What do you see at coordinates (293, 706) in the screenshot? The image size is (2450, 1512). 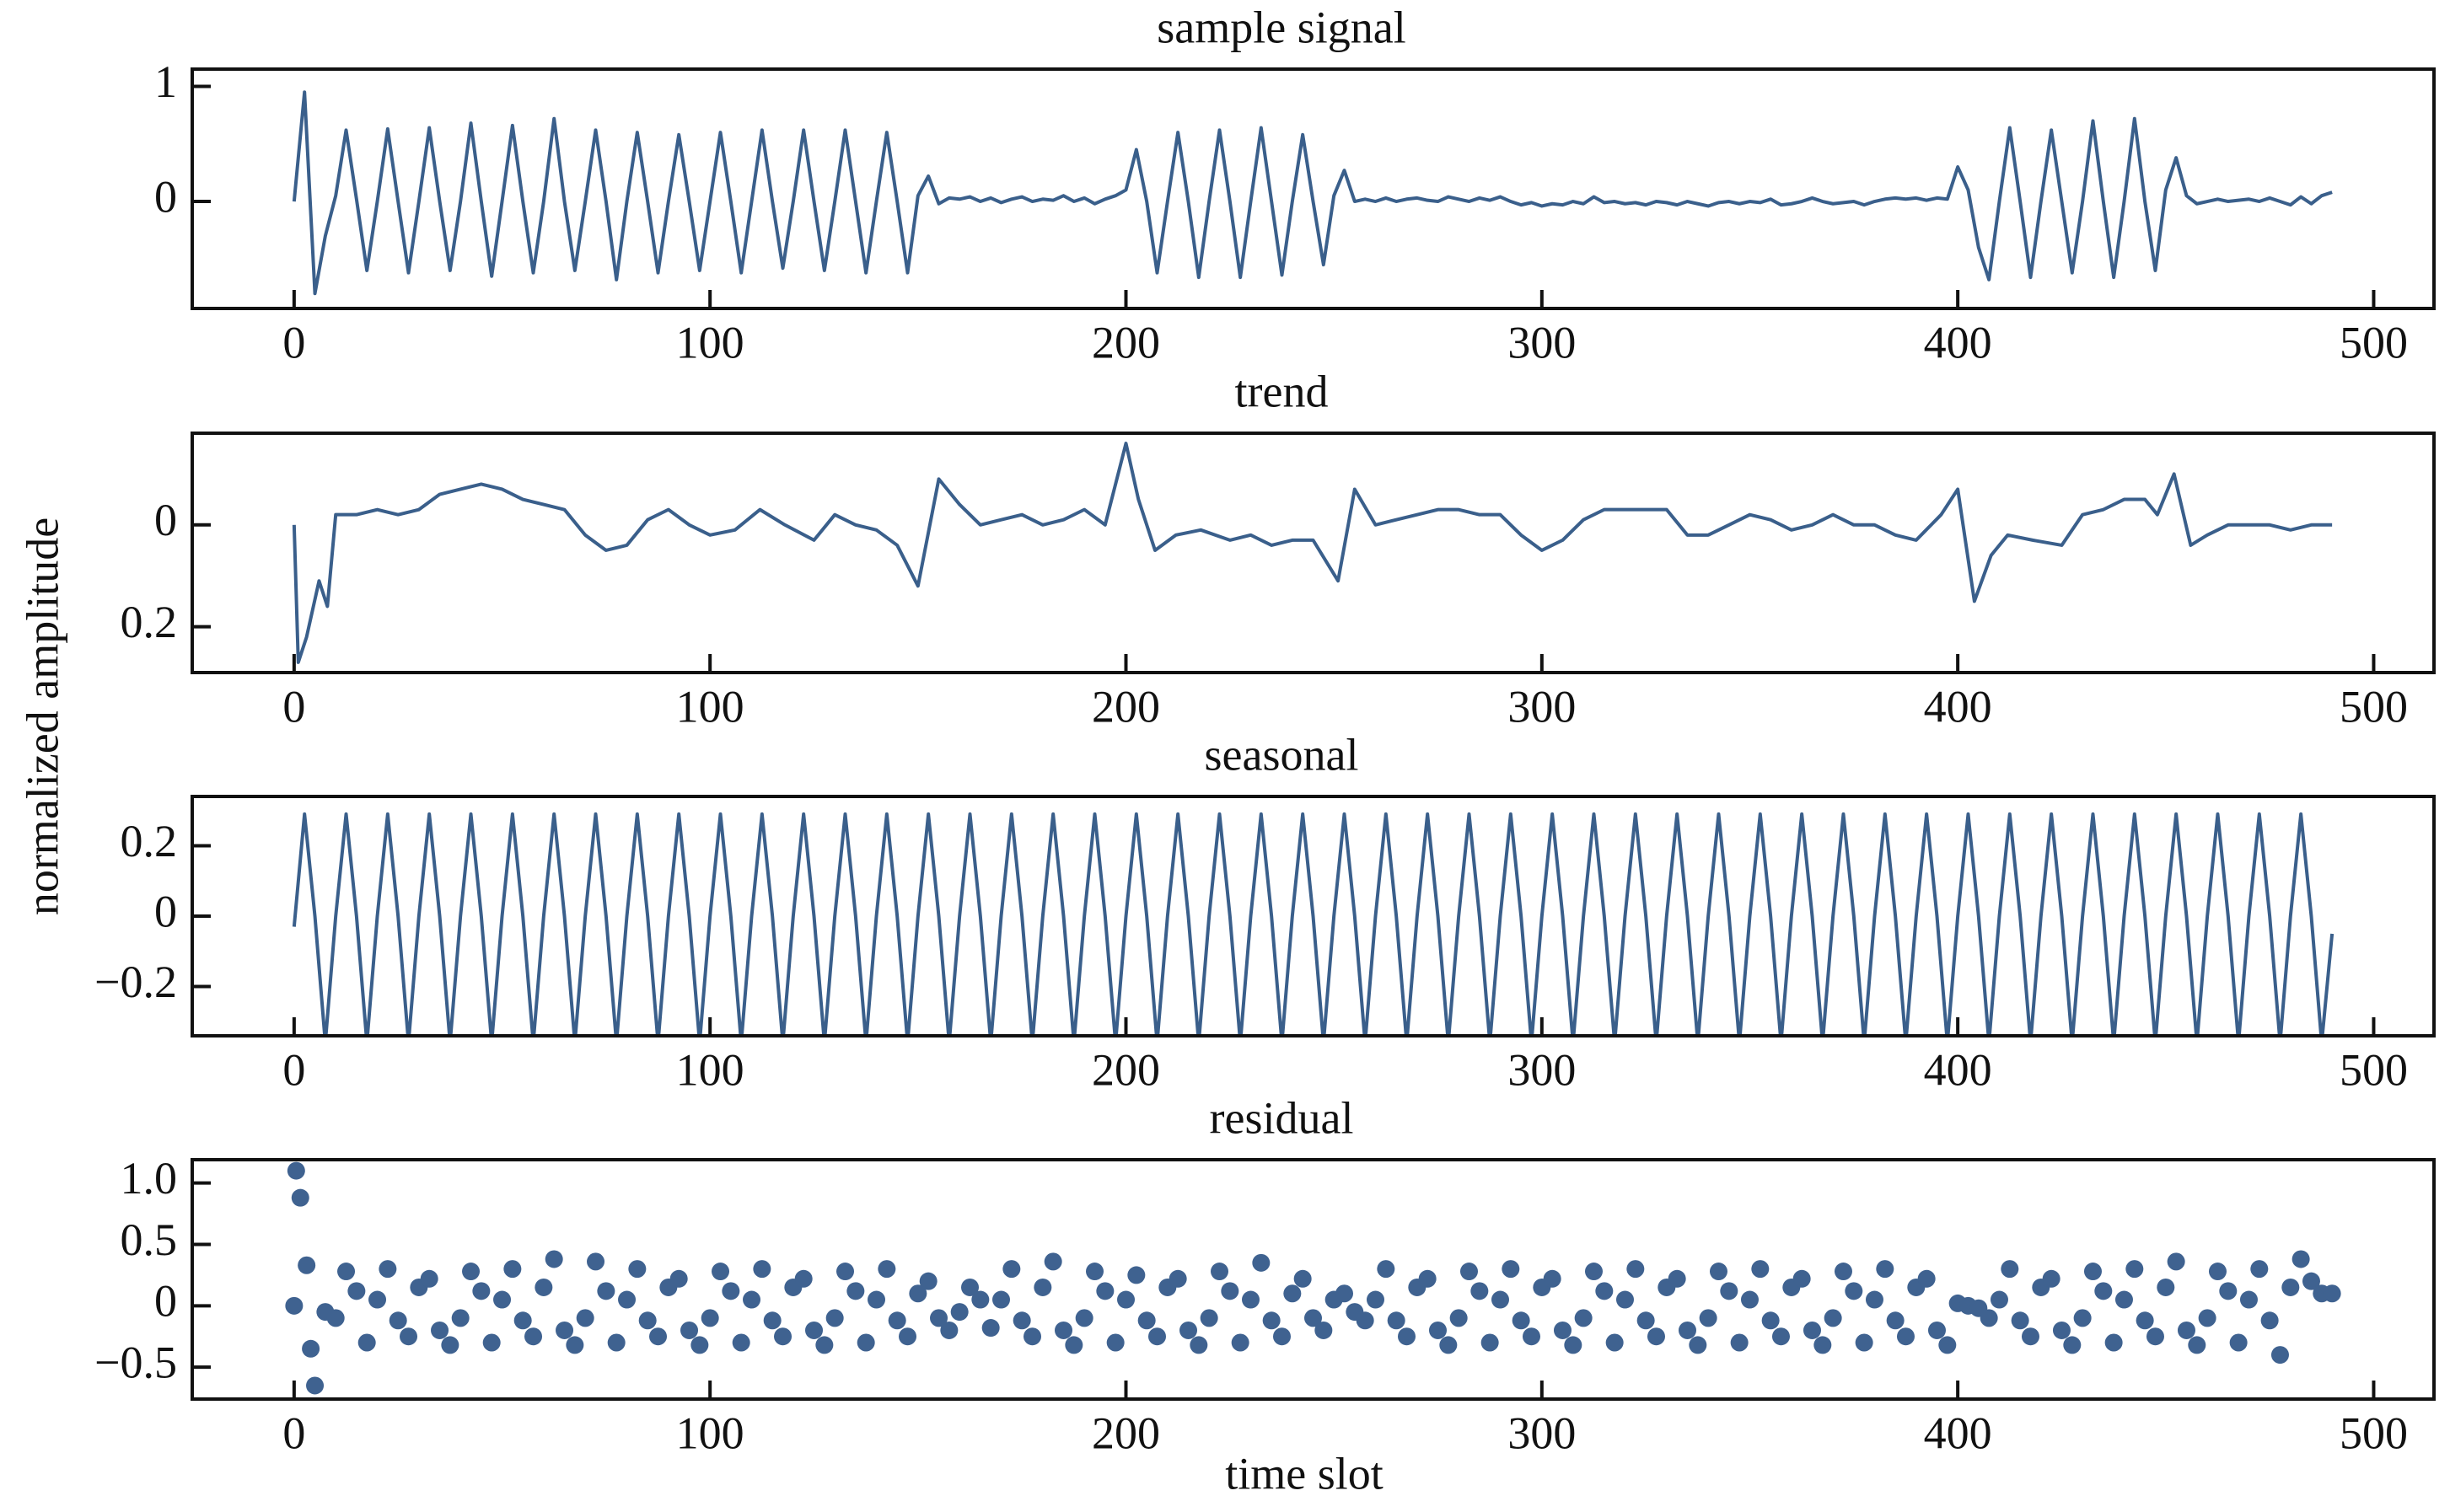 I see `x-tick-label: 0` at bounding box center [293, 706].